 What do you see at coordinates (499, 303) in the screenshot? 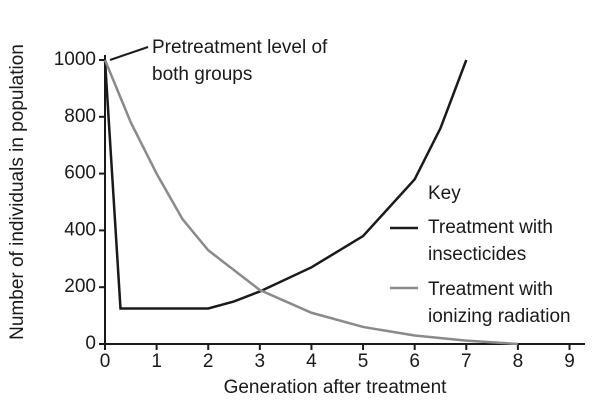
I see `legend-label: Treatment with ionizing radiation` at bounding box center [499, 303].